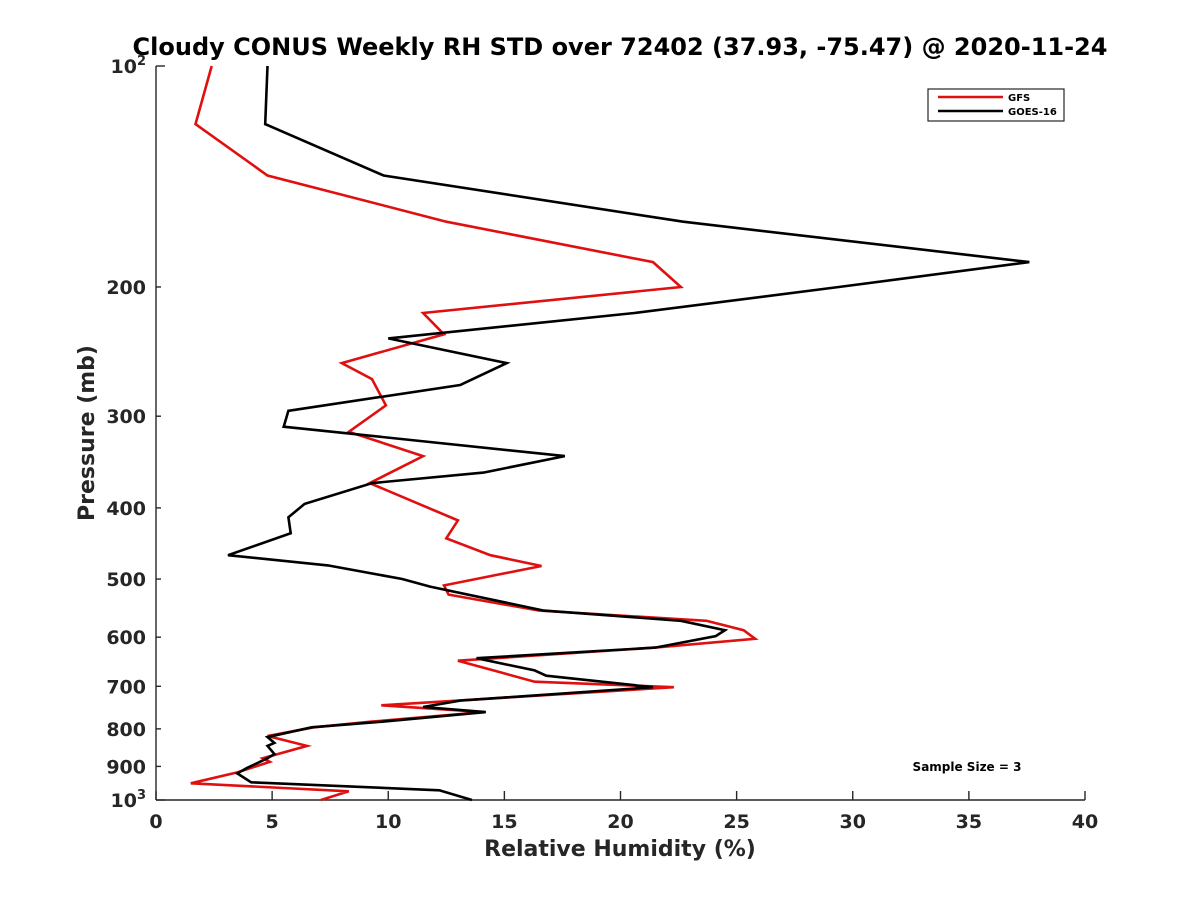  I want to click on y-tick-label: 400, so click(126, 509).